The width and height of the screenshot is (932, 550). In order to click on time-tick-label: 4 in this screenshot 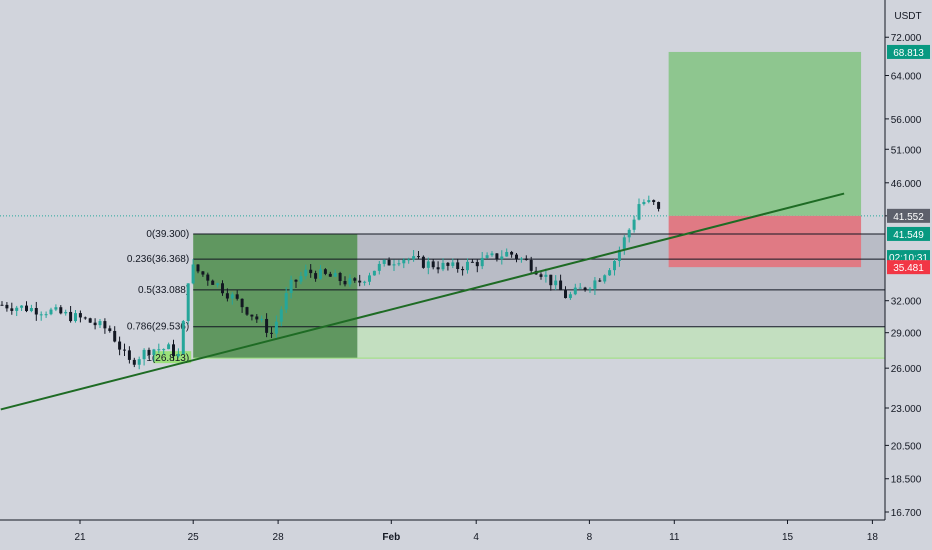, I will do `click(476, 537)`.